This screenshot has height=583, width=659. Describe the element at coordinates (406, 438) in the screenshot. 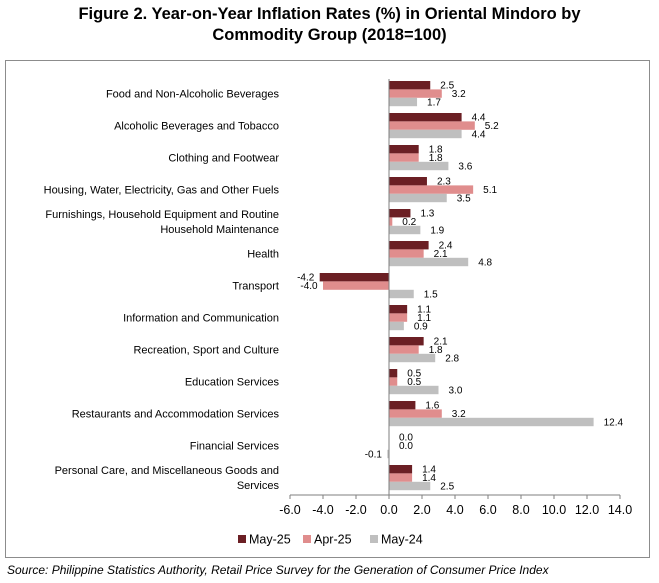

I see `data-label-may-25-12: 0.0` at that location.